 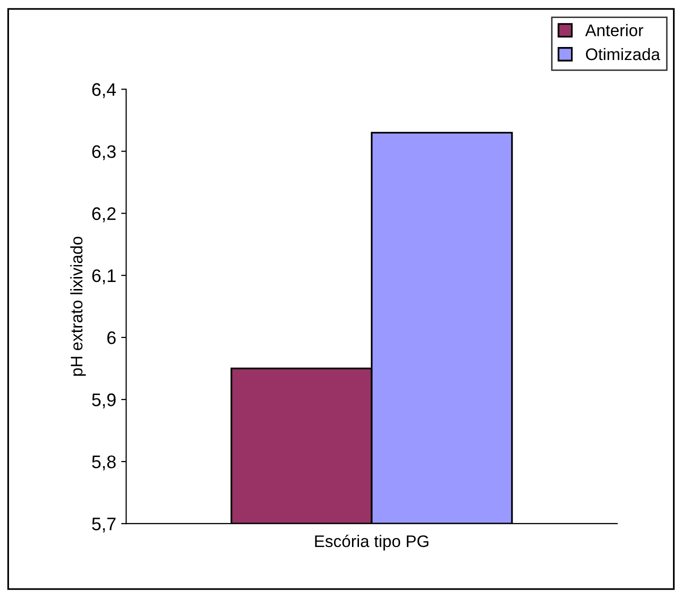 I want to click on x-tick-label: Escória tipo PG, so click(x=371, y=542).